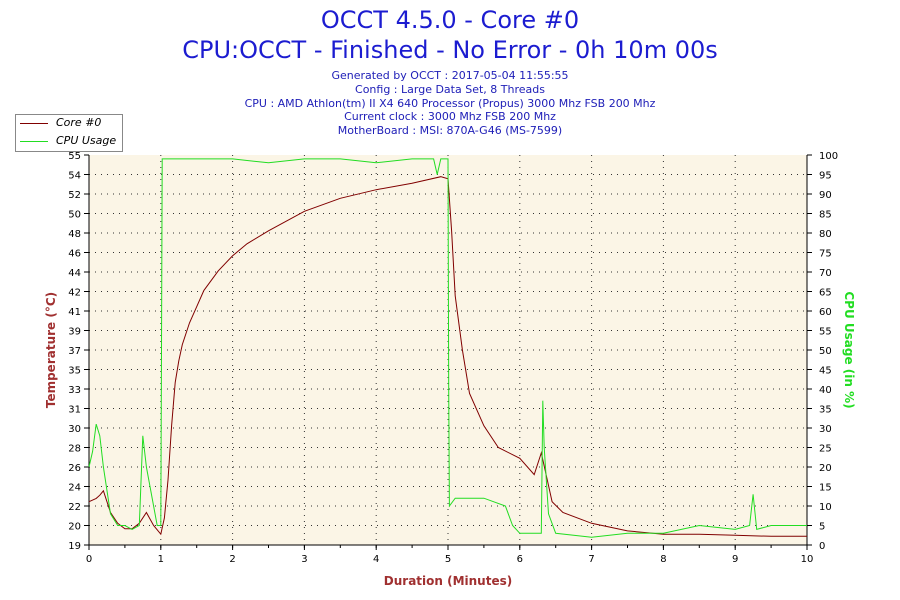 The height and width of the screenshot is (600, 900). I want to click on y-right-tick-label: 75, so click(825, 254).